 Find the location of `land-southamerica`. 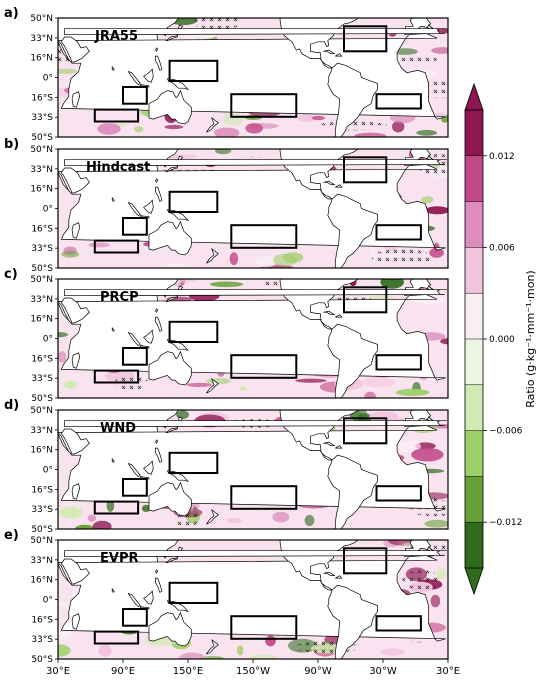

land-southamerica is located at coordinates (352, 99).